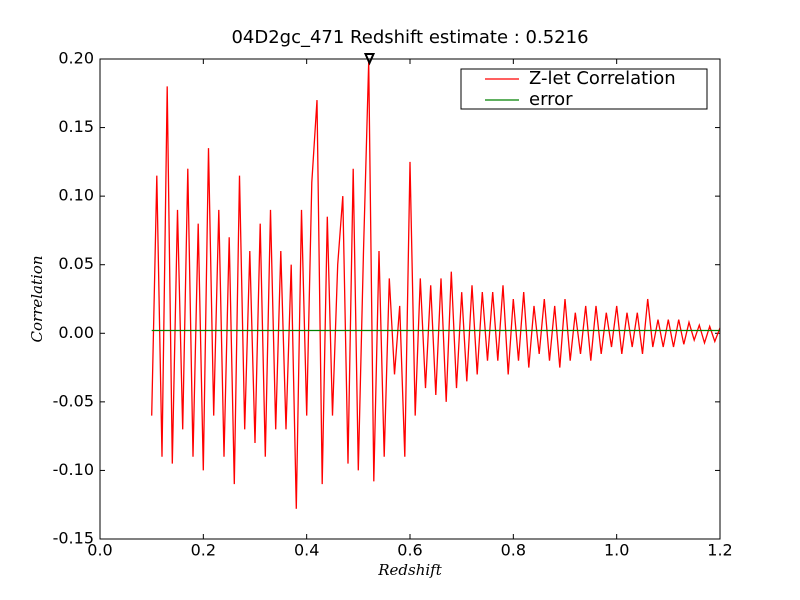  I want to click on y-tick-label: -0.05, so click(73, 400).